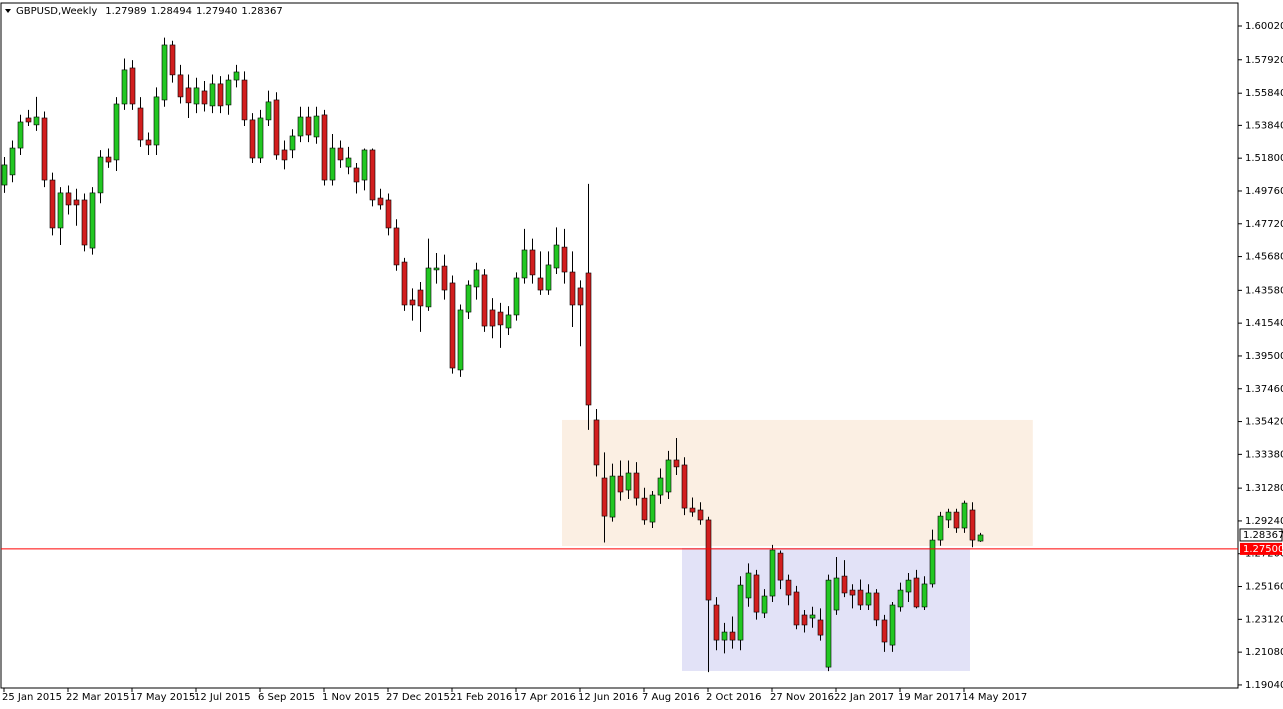 This screenshot has width=1283, height=709. Describe the element at coordinates (418, 697) in the screenshot. I see `x-tick-label: 27 Dec 2015` at that location.